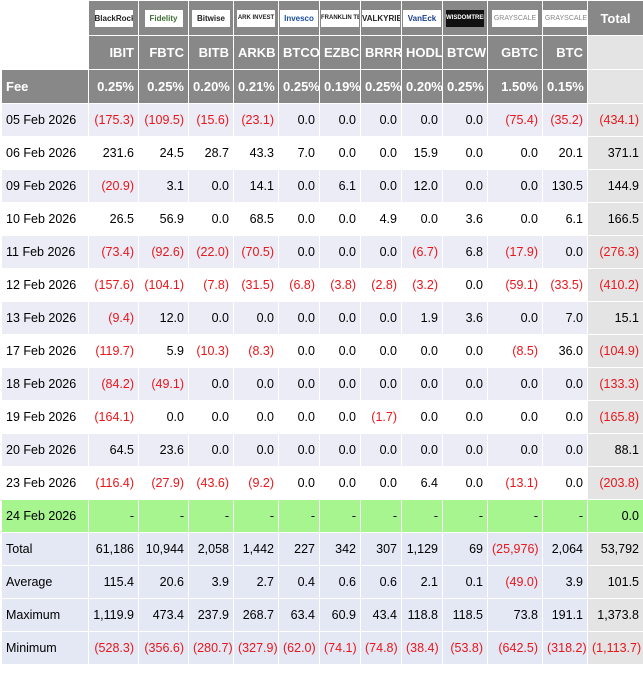 This screenshot has width=643, height=673. I want to click on total-ticker-blank, so click(615, 52).